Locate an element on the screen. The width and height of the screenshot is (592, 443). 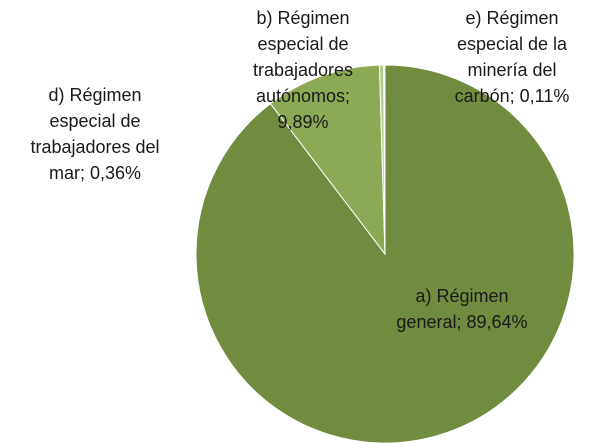
value-label: 9,89% is located at coordinates (303, 122).